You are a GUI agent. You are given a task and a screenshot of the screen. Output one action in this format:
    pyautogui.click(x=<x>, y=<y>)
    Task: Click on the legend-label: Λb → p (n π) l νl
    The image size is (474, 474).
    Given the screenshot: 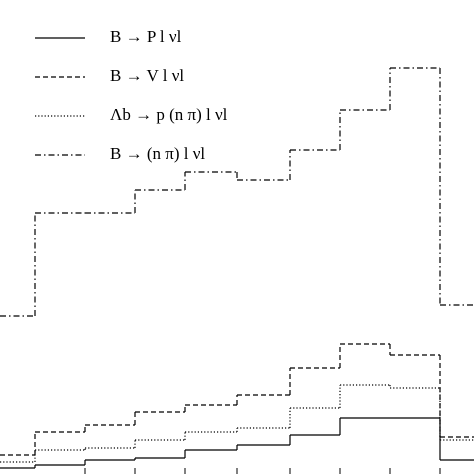 What is the action you would take?
    pyautogui.click(x=169, y=114)
    